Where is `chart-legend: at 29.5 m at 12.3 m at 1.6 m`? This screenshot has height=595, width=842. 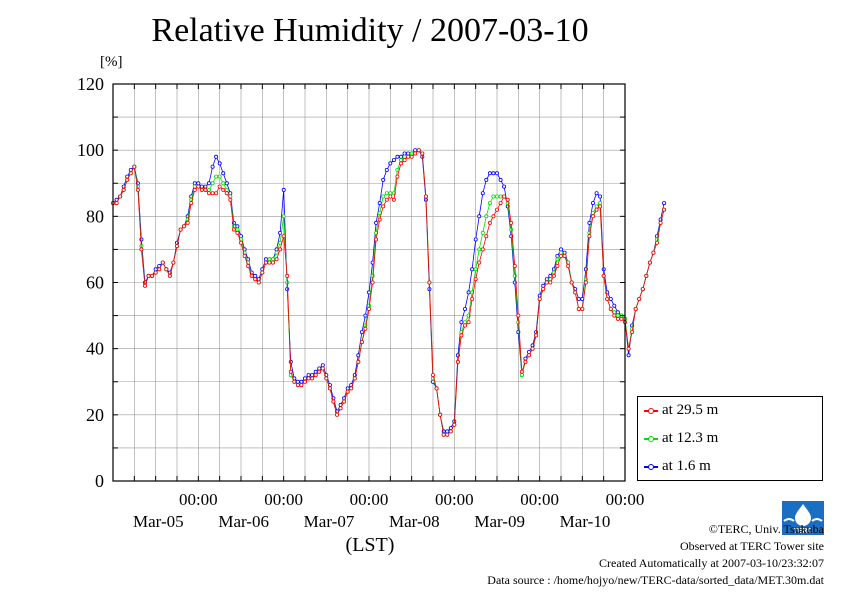
chart-legend: at 29.5 m at 12.3 m at 1.6 m is located at coordinates (730, 438).